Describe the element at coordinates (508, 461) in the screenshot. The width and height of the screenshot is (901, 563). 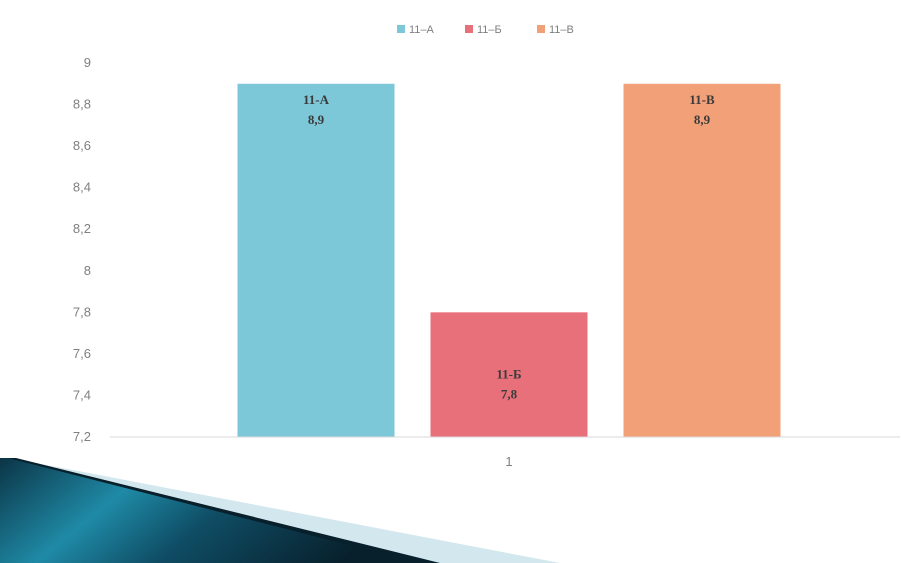
I see `x-tick-label: 1` at that location.